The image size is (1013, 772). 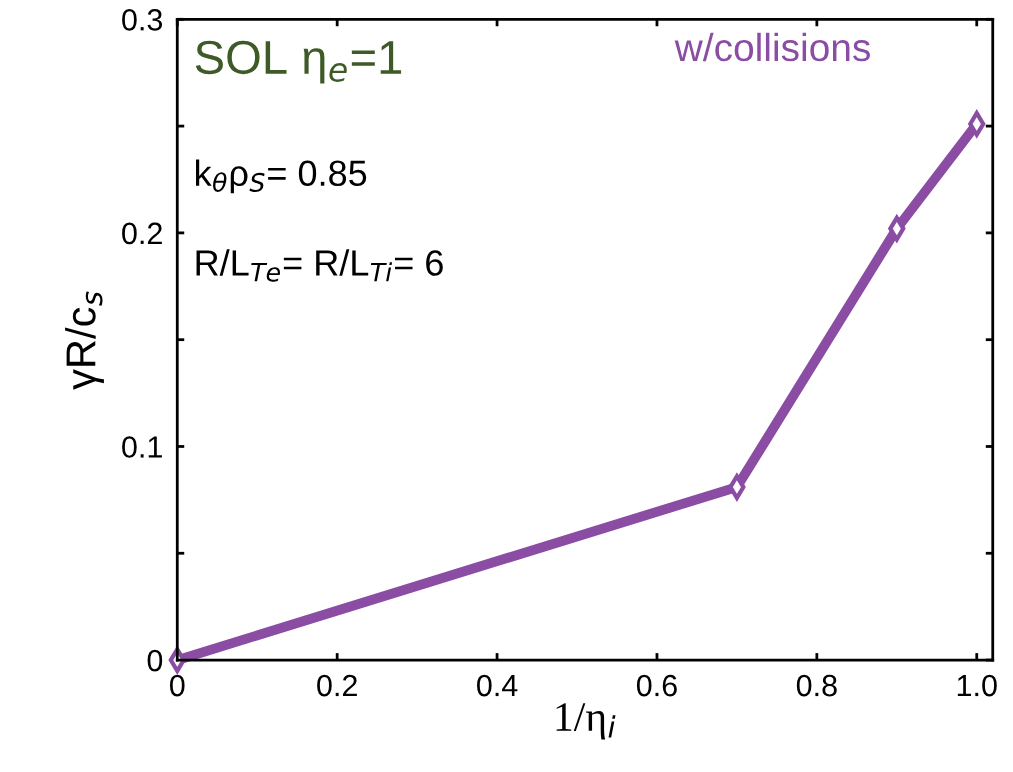 What do you see at coordinates (298, 62) in the screenshot?
I see `annotation: SOL η$_{e}$=1` at bounding box center [298, 62].